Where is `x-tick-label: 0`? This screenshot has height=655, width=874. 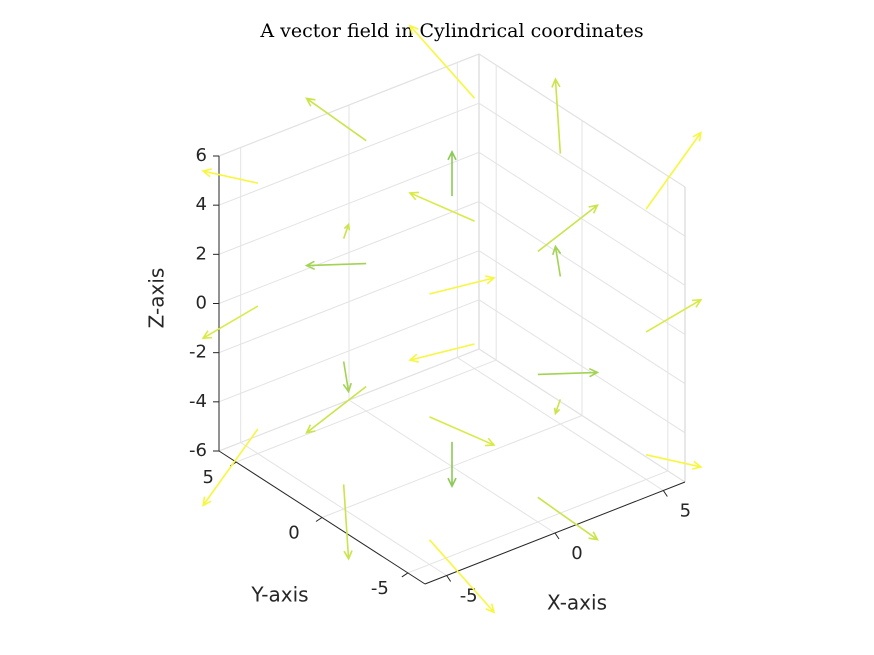 x-tick-label: 0 is located at coordinates (576, 553).